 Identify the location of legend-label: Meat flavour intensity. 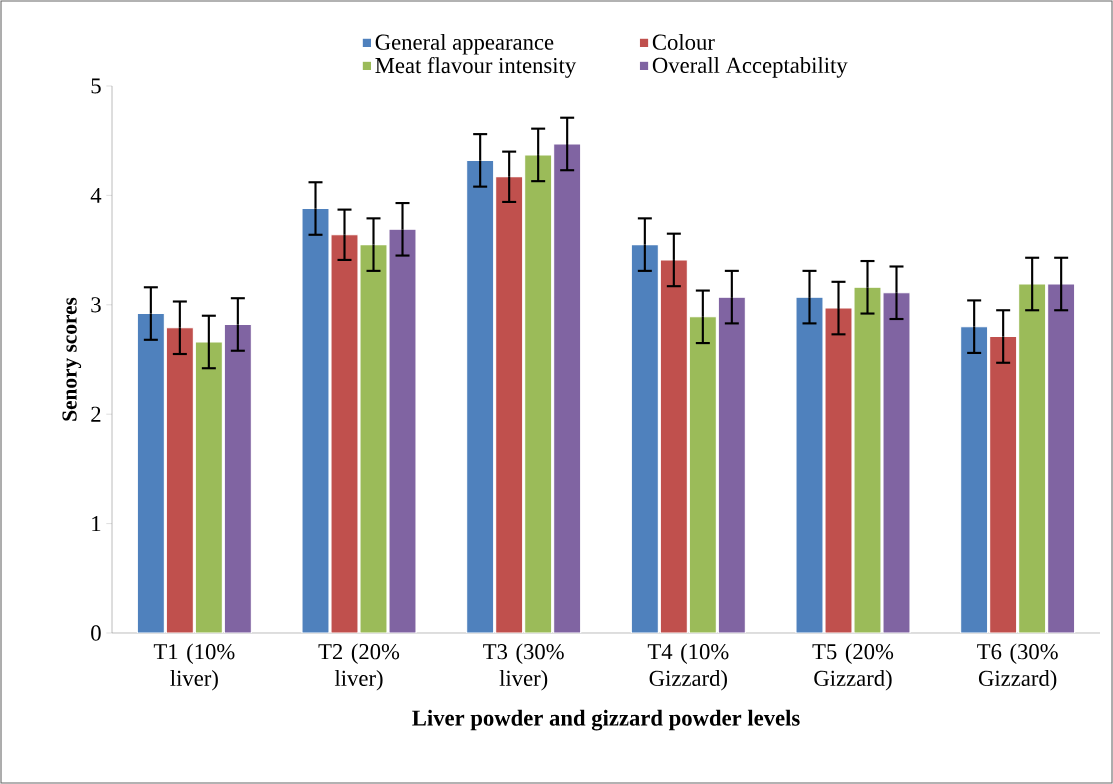
(476, 67).